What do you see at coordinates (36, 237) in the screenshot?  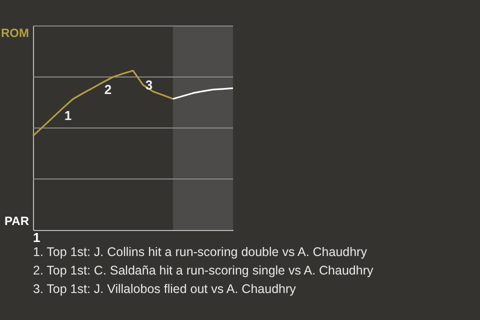 I see `text: 1` at bounding box center [36, 237].